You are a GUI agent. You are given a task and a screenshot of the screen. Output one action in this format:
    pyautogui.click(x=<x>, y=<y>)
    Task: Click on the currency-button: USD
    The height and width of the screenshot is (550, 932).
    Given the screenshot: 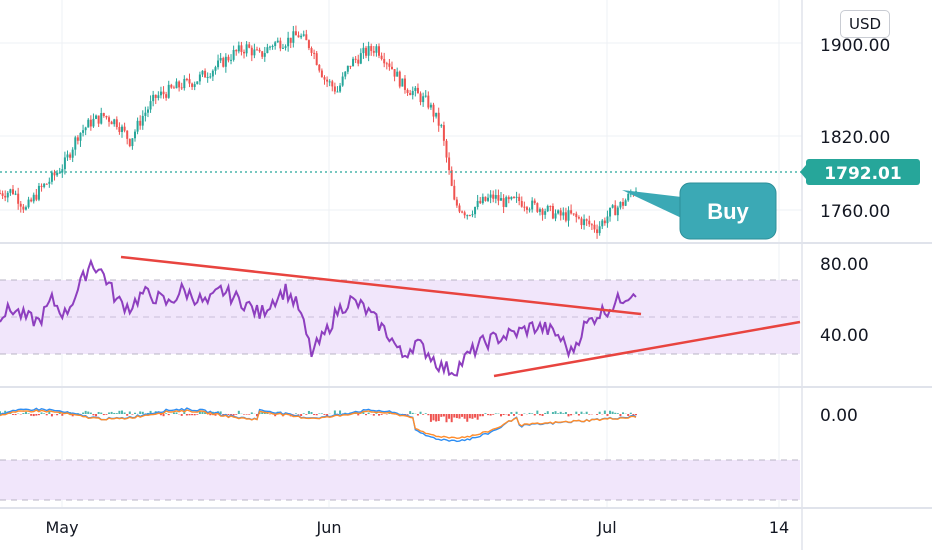 What is the action you would take?
    pyautogui.click(x=865, y=24)
    